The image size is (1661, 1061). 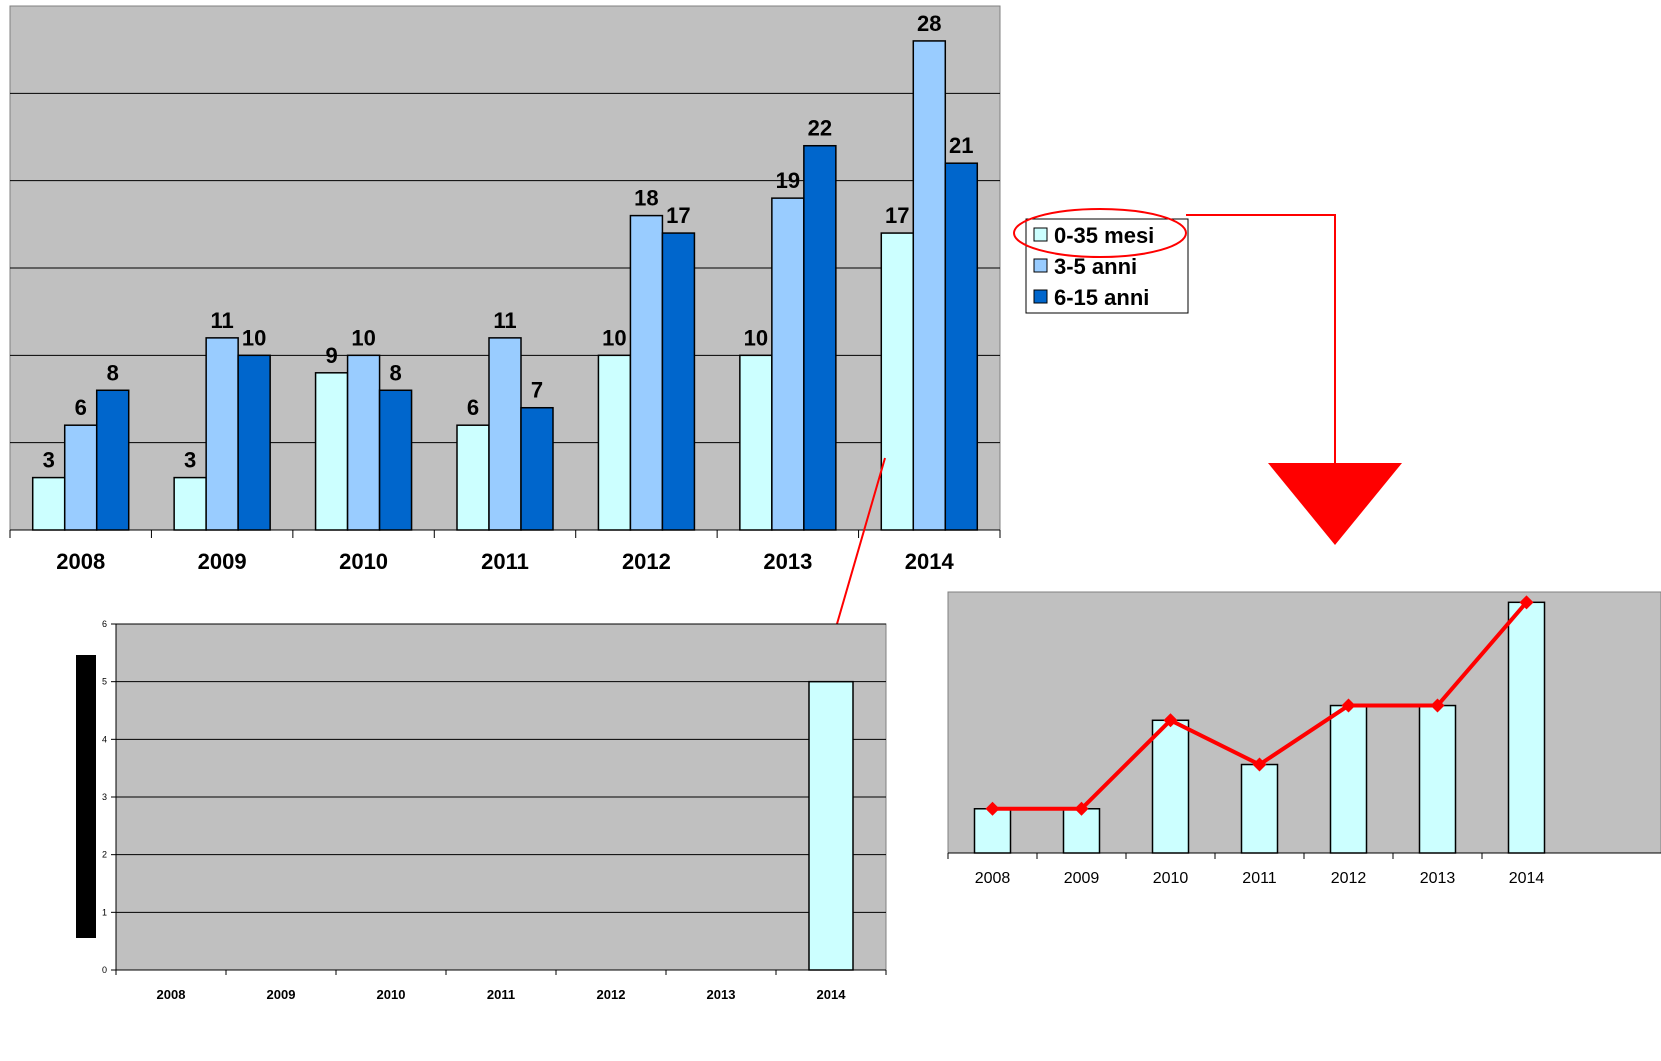 What do you see at coordinates (993, 878) in the screenshot?
I see `lower-right-x-tick-label: 2008` at bounding box center [993, 878].